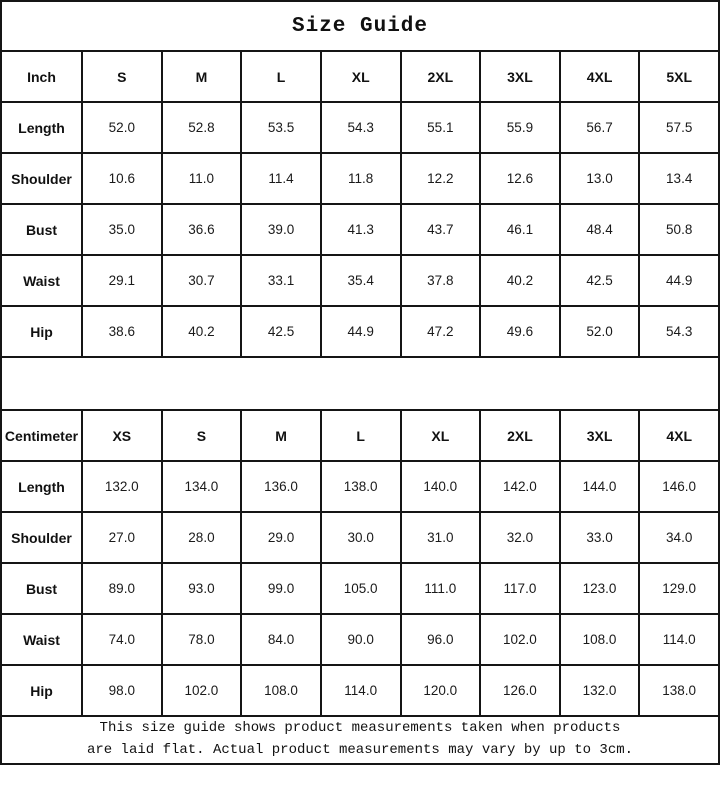  Describe the element at coordinates (122, 639) in the screenshot. I see `measurement-cell: 74.0` at that location.